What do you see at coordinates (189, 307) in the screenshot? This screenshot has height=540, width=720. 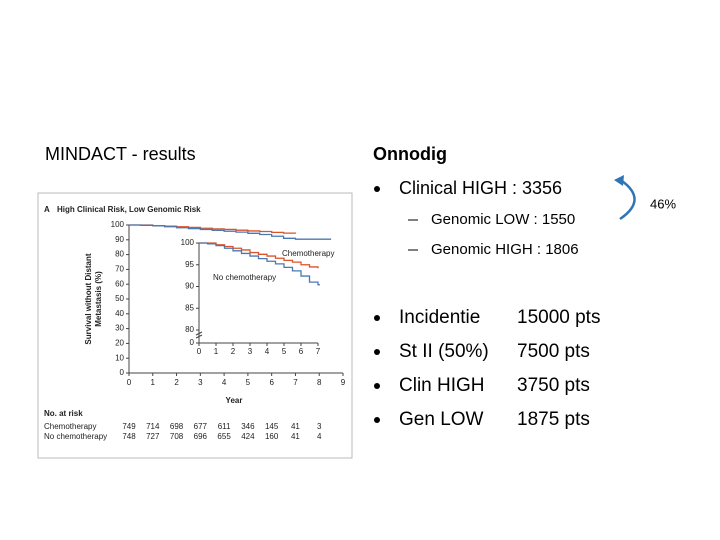 I see `inset-y-tick-label: 85` at bounding box center [189, 307].